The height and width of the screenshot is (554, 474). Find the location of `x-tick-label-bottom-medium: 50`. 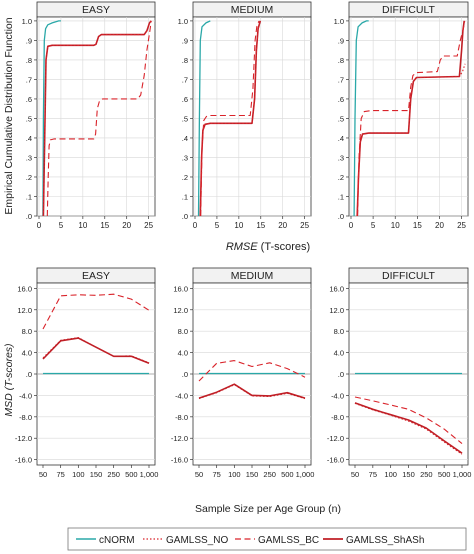

x-tick-label-bottom-medium: 50 is located at coordinates (199, 474).